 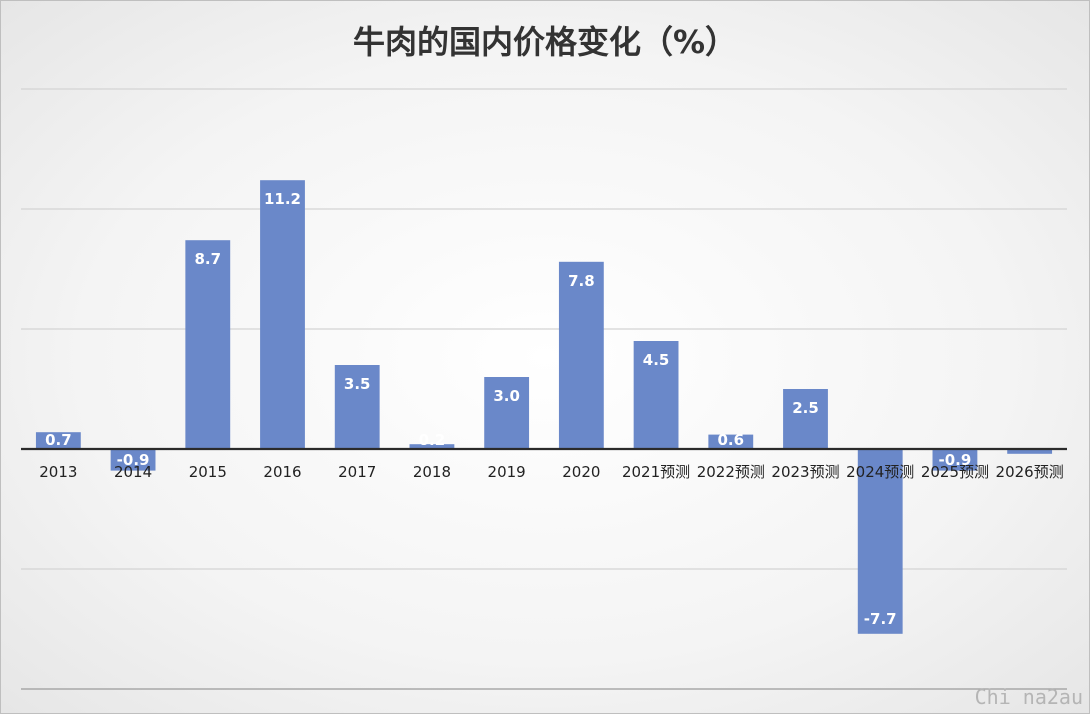 What do you see at coordinates (207, 259) in the screenshot?
I see `data-label: 8.7` at bounding box center [207, 259].